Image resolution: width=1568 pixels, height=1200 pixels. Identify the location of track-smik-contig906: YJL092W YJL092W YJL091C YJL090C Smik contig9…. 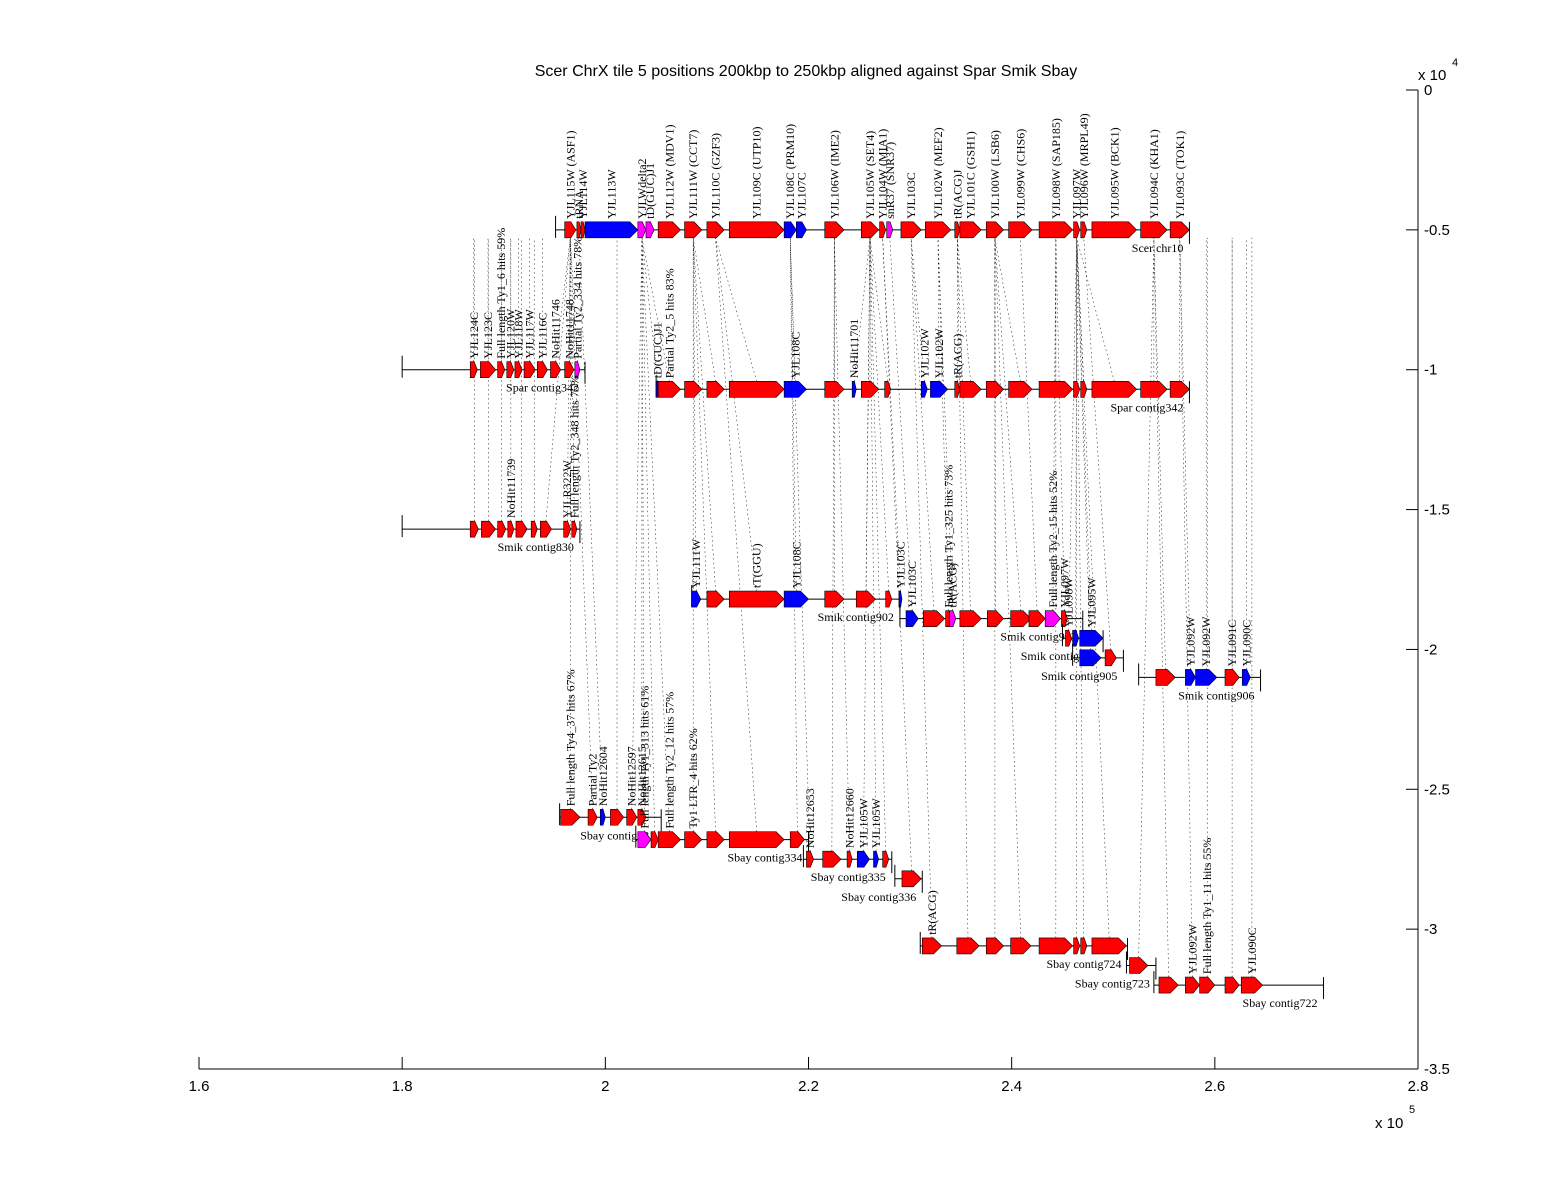
(1200, 659).